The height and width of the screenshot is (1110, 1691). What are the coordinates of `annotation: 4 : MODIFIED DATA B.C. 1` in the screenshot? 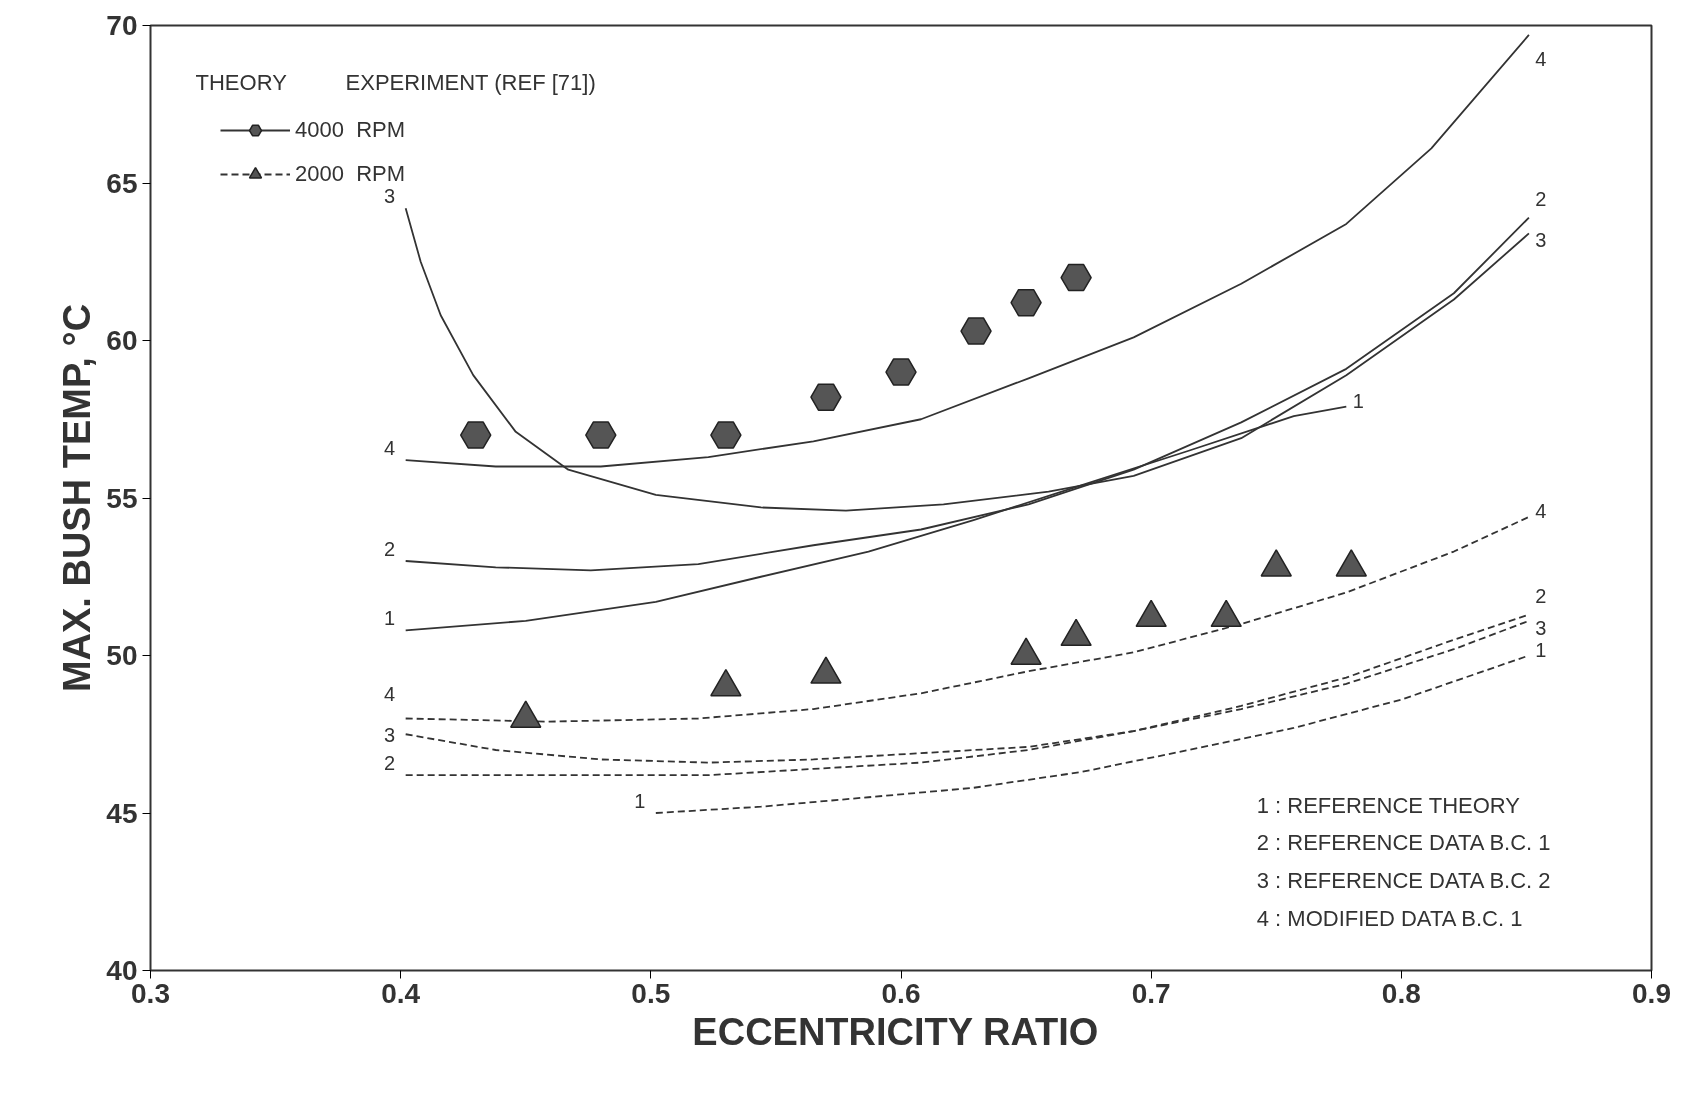 It's located at (1389, 919).